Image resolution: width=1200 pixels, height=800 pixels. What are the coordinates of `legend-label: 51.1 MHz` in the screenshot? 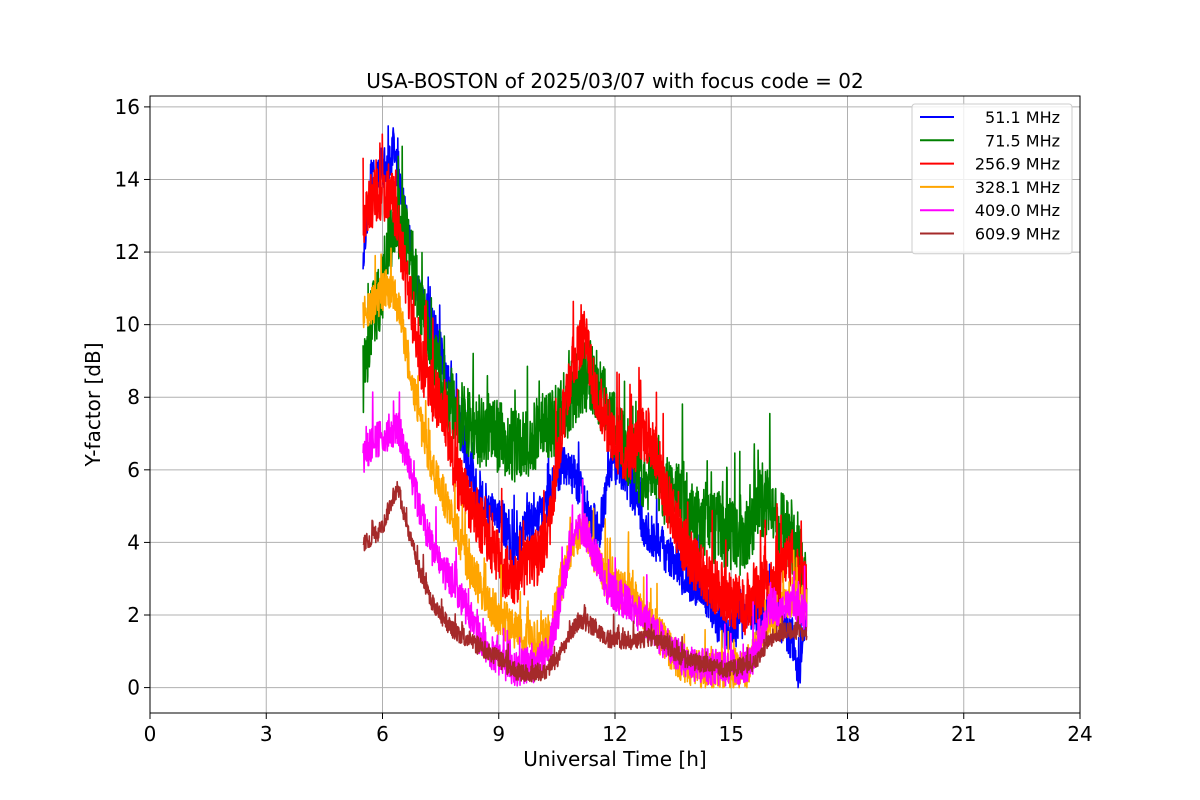 It's located at (1022, 117).